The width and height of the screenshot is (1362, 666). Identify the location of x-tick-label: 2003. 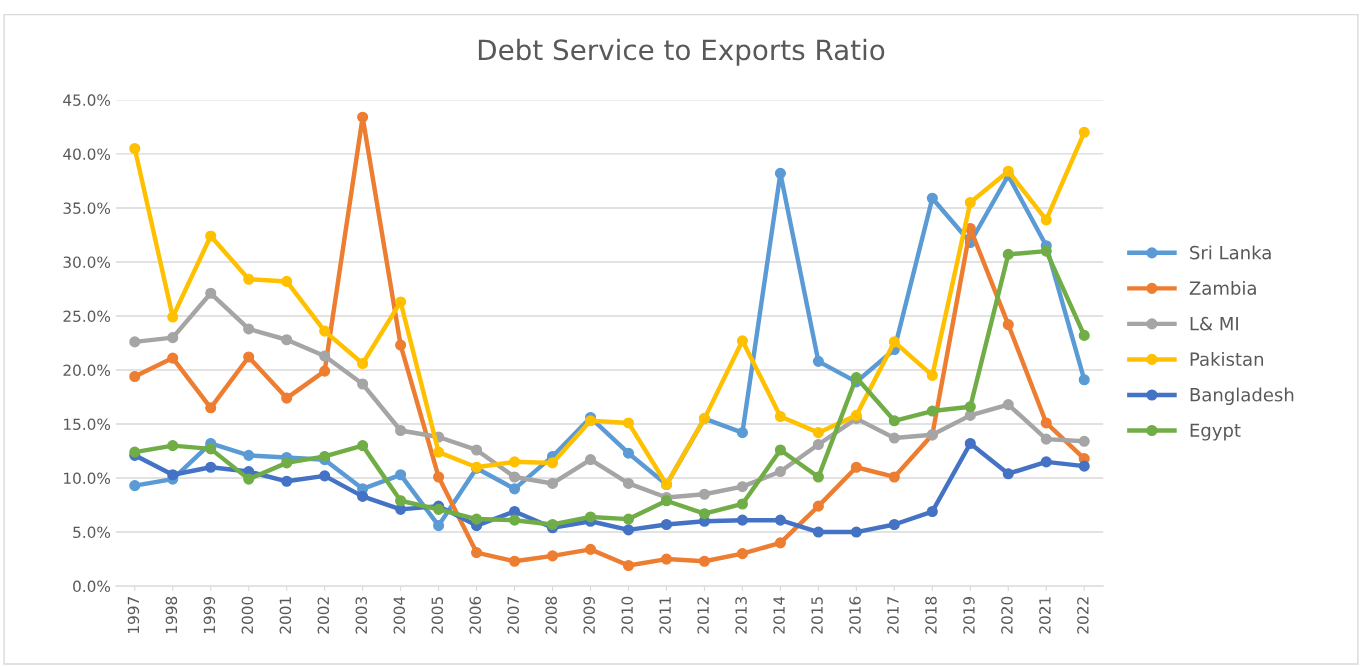
(361, 615).